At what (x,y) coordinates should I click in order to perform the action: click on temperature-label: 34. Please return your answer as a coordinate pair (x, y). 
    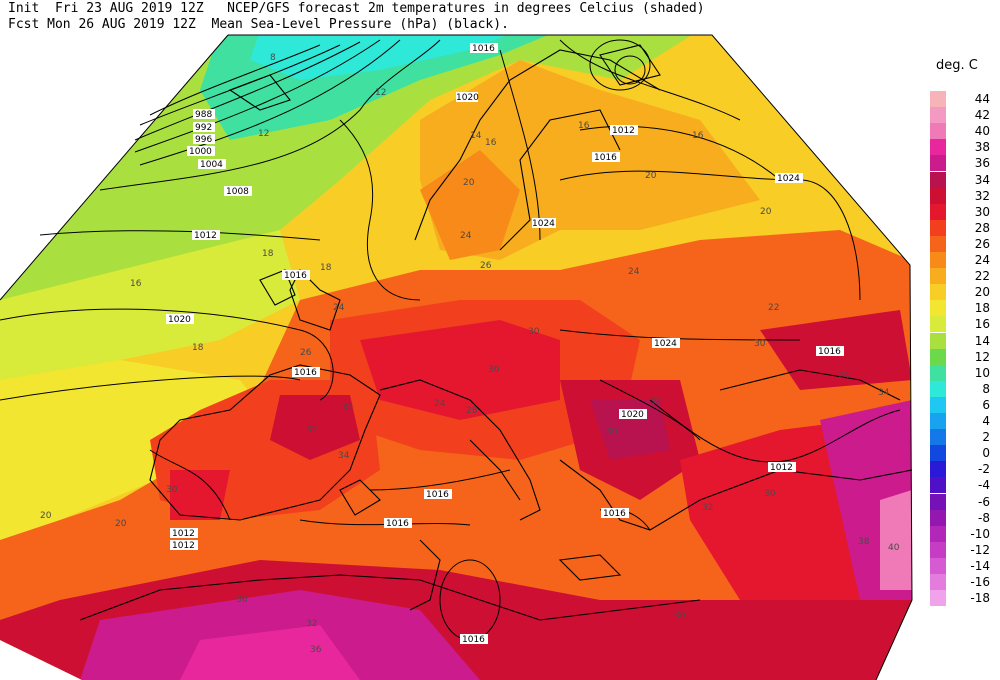
    Looking at the image, I should click on (344, 456).